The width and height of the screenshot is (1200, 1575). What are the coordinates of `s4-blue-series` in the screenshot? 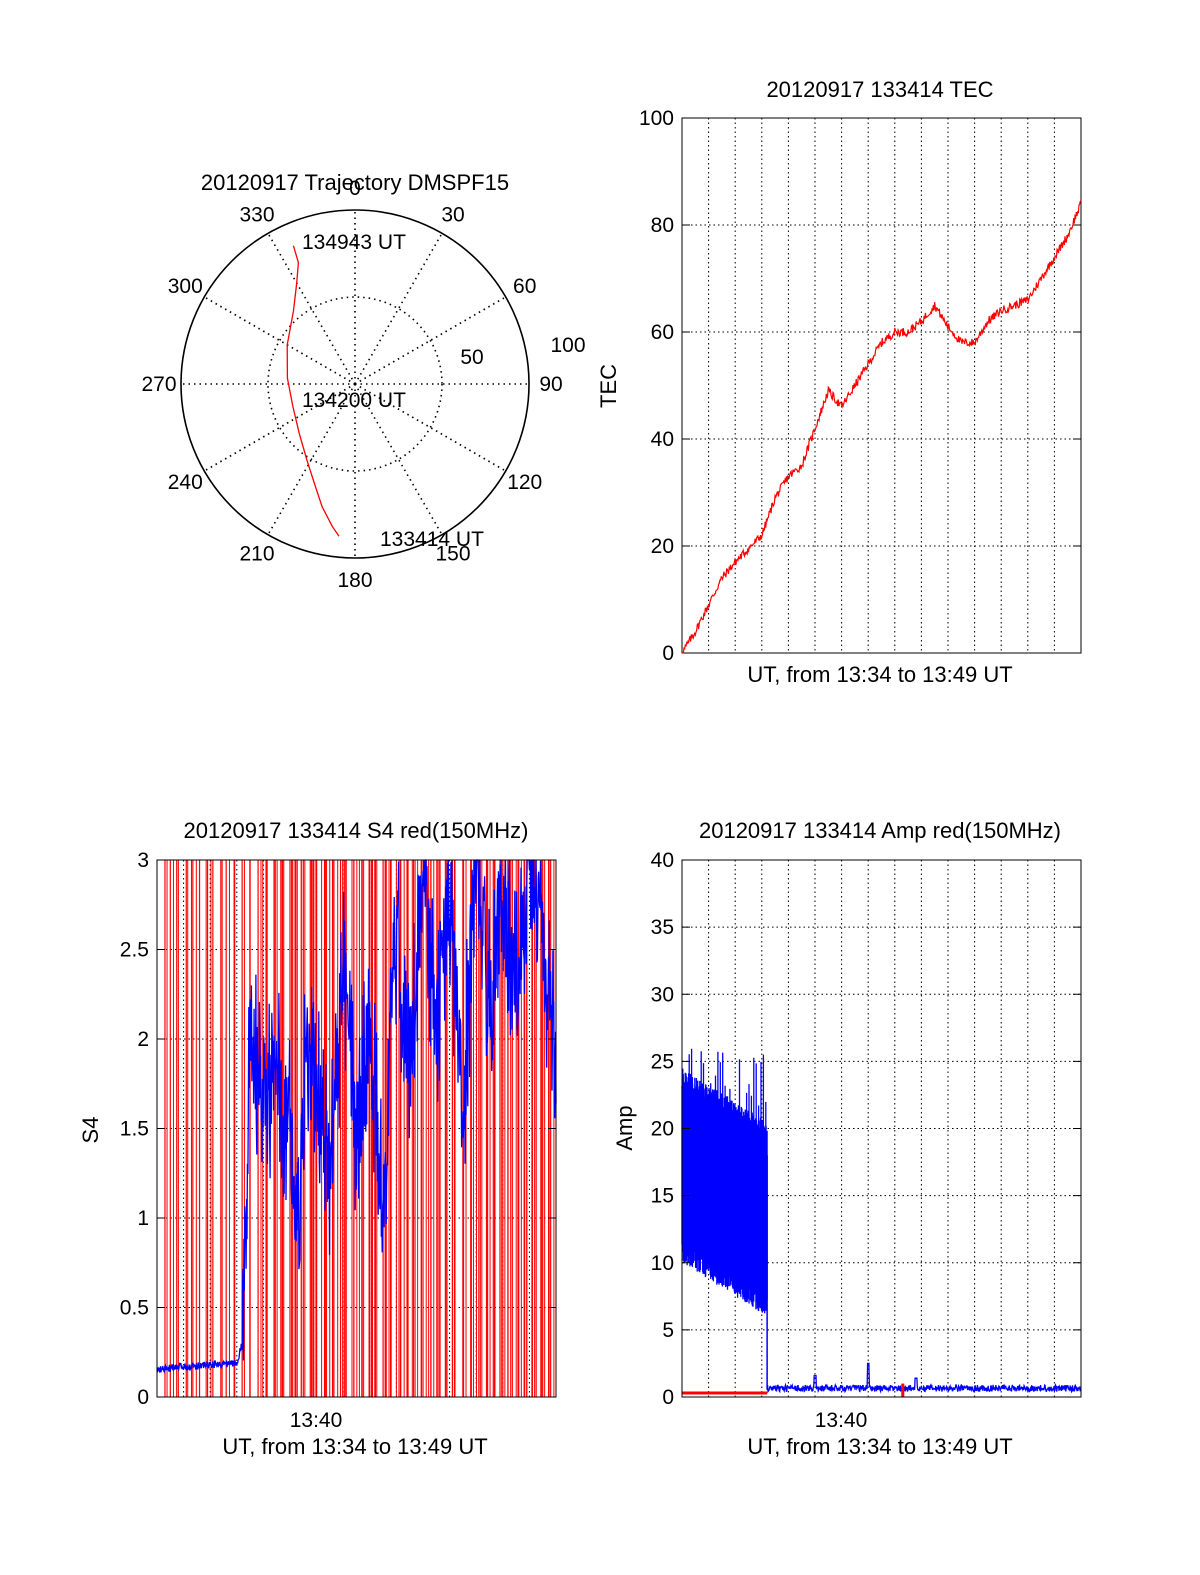 It's located at (356, 1116).